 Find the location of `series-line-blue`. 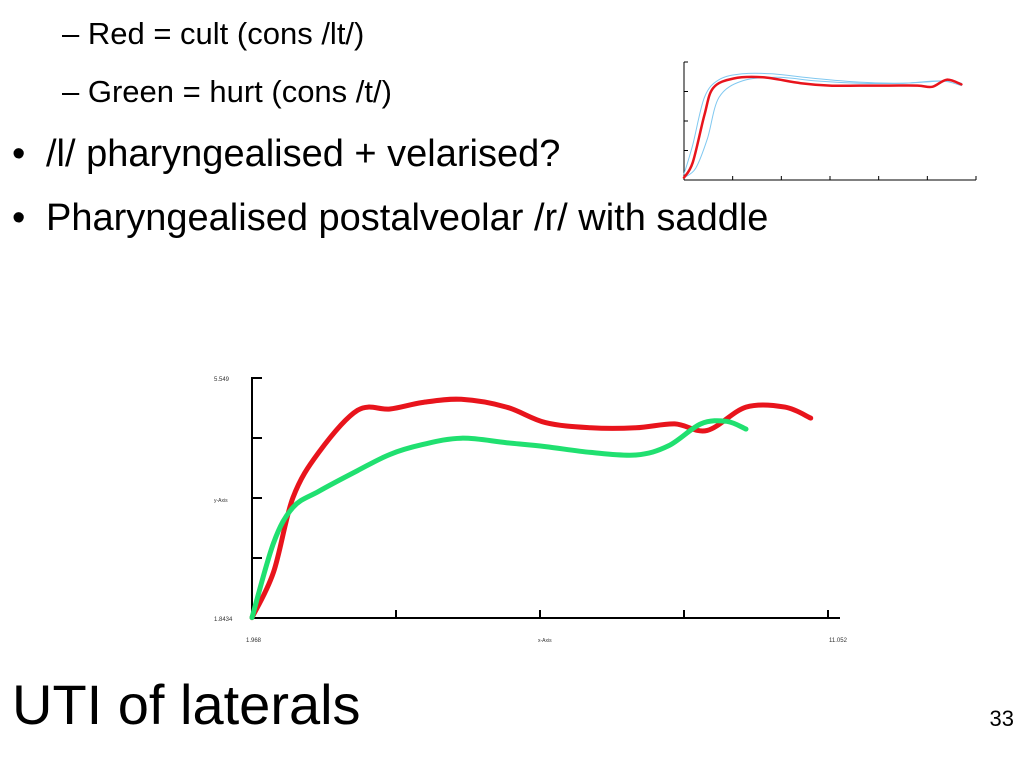

series-line-blue is located at coordinates (822, 127).